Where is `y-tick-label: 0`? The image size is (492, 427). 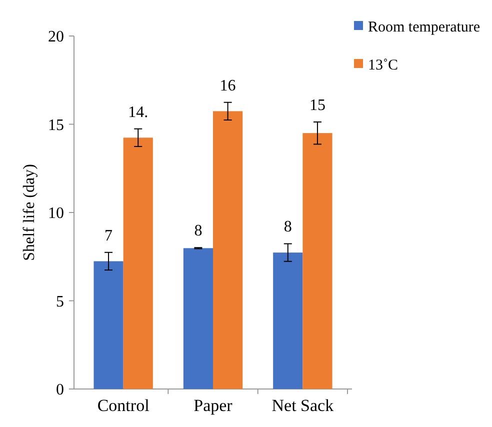 y-tick-label: 0 is located at coordinates (60, 390).